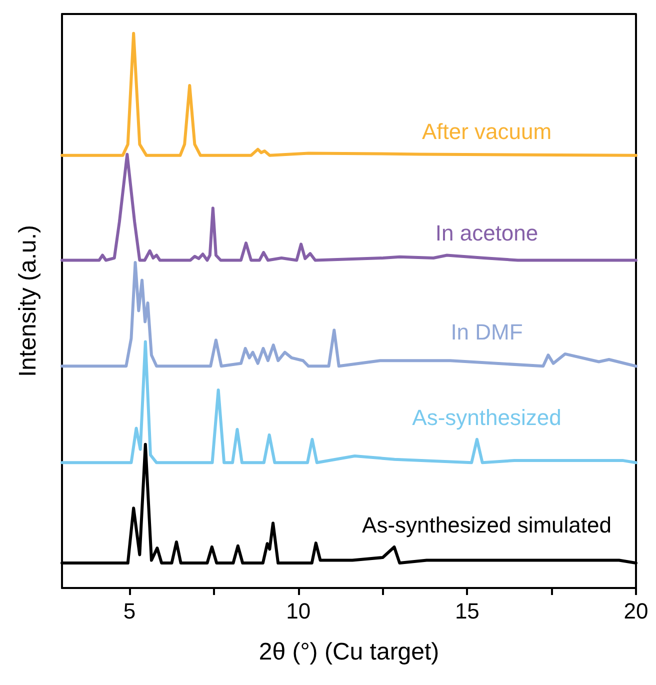 This screenshot has height=685, width=656. Describe the element at coordinates (487, 131) in the screenshot. I see `series-label: After vacuum` at that location.